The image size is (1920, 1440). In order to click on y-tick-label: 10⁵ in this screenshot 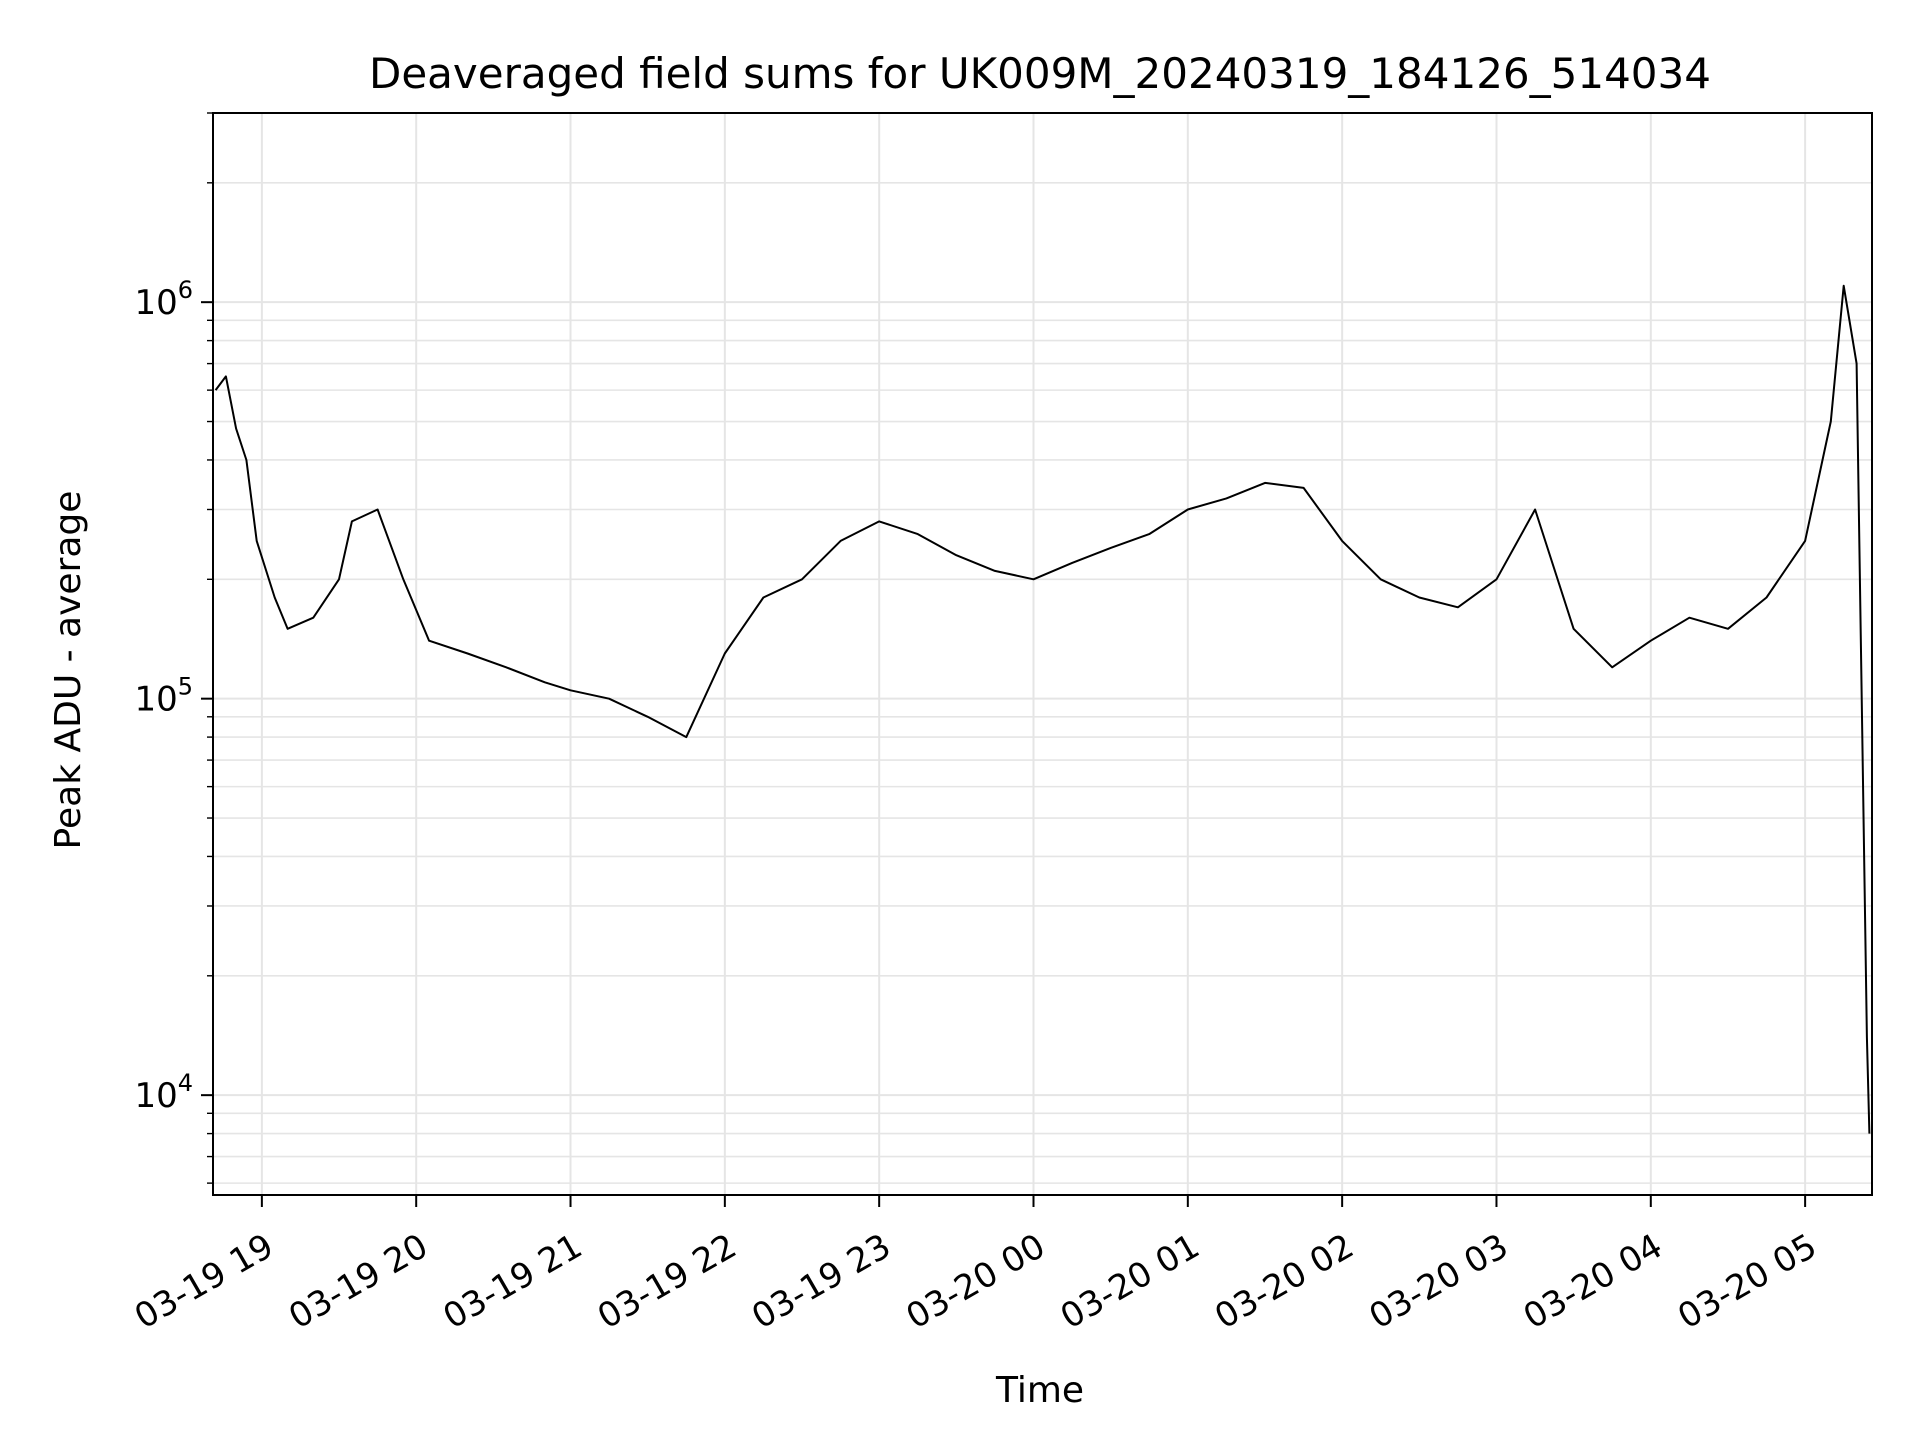, I will do `click(163, 696)`.